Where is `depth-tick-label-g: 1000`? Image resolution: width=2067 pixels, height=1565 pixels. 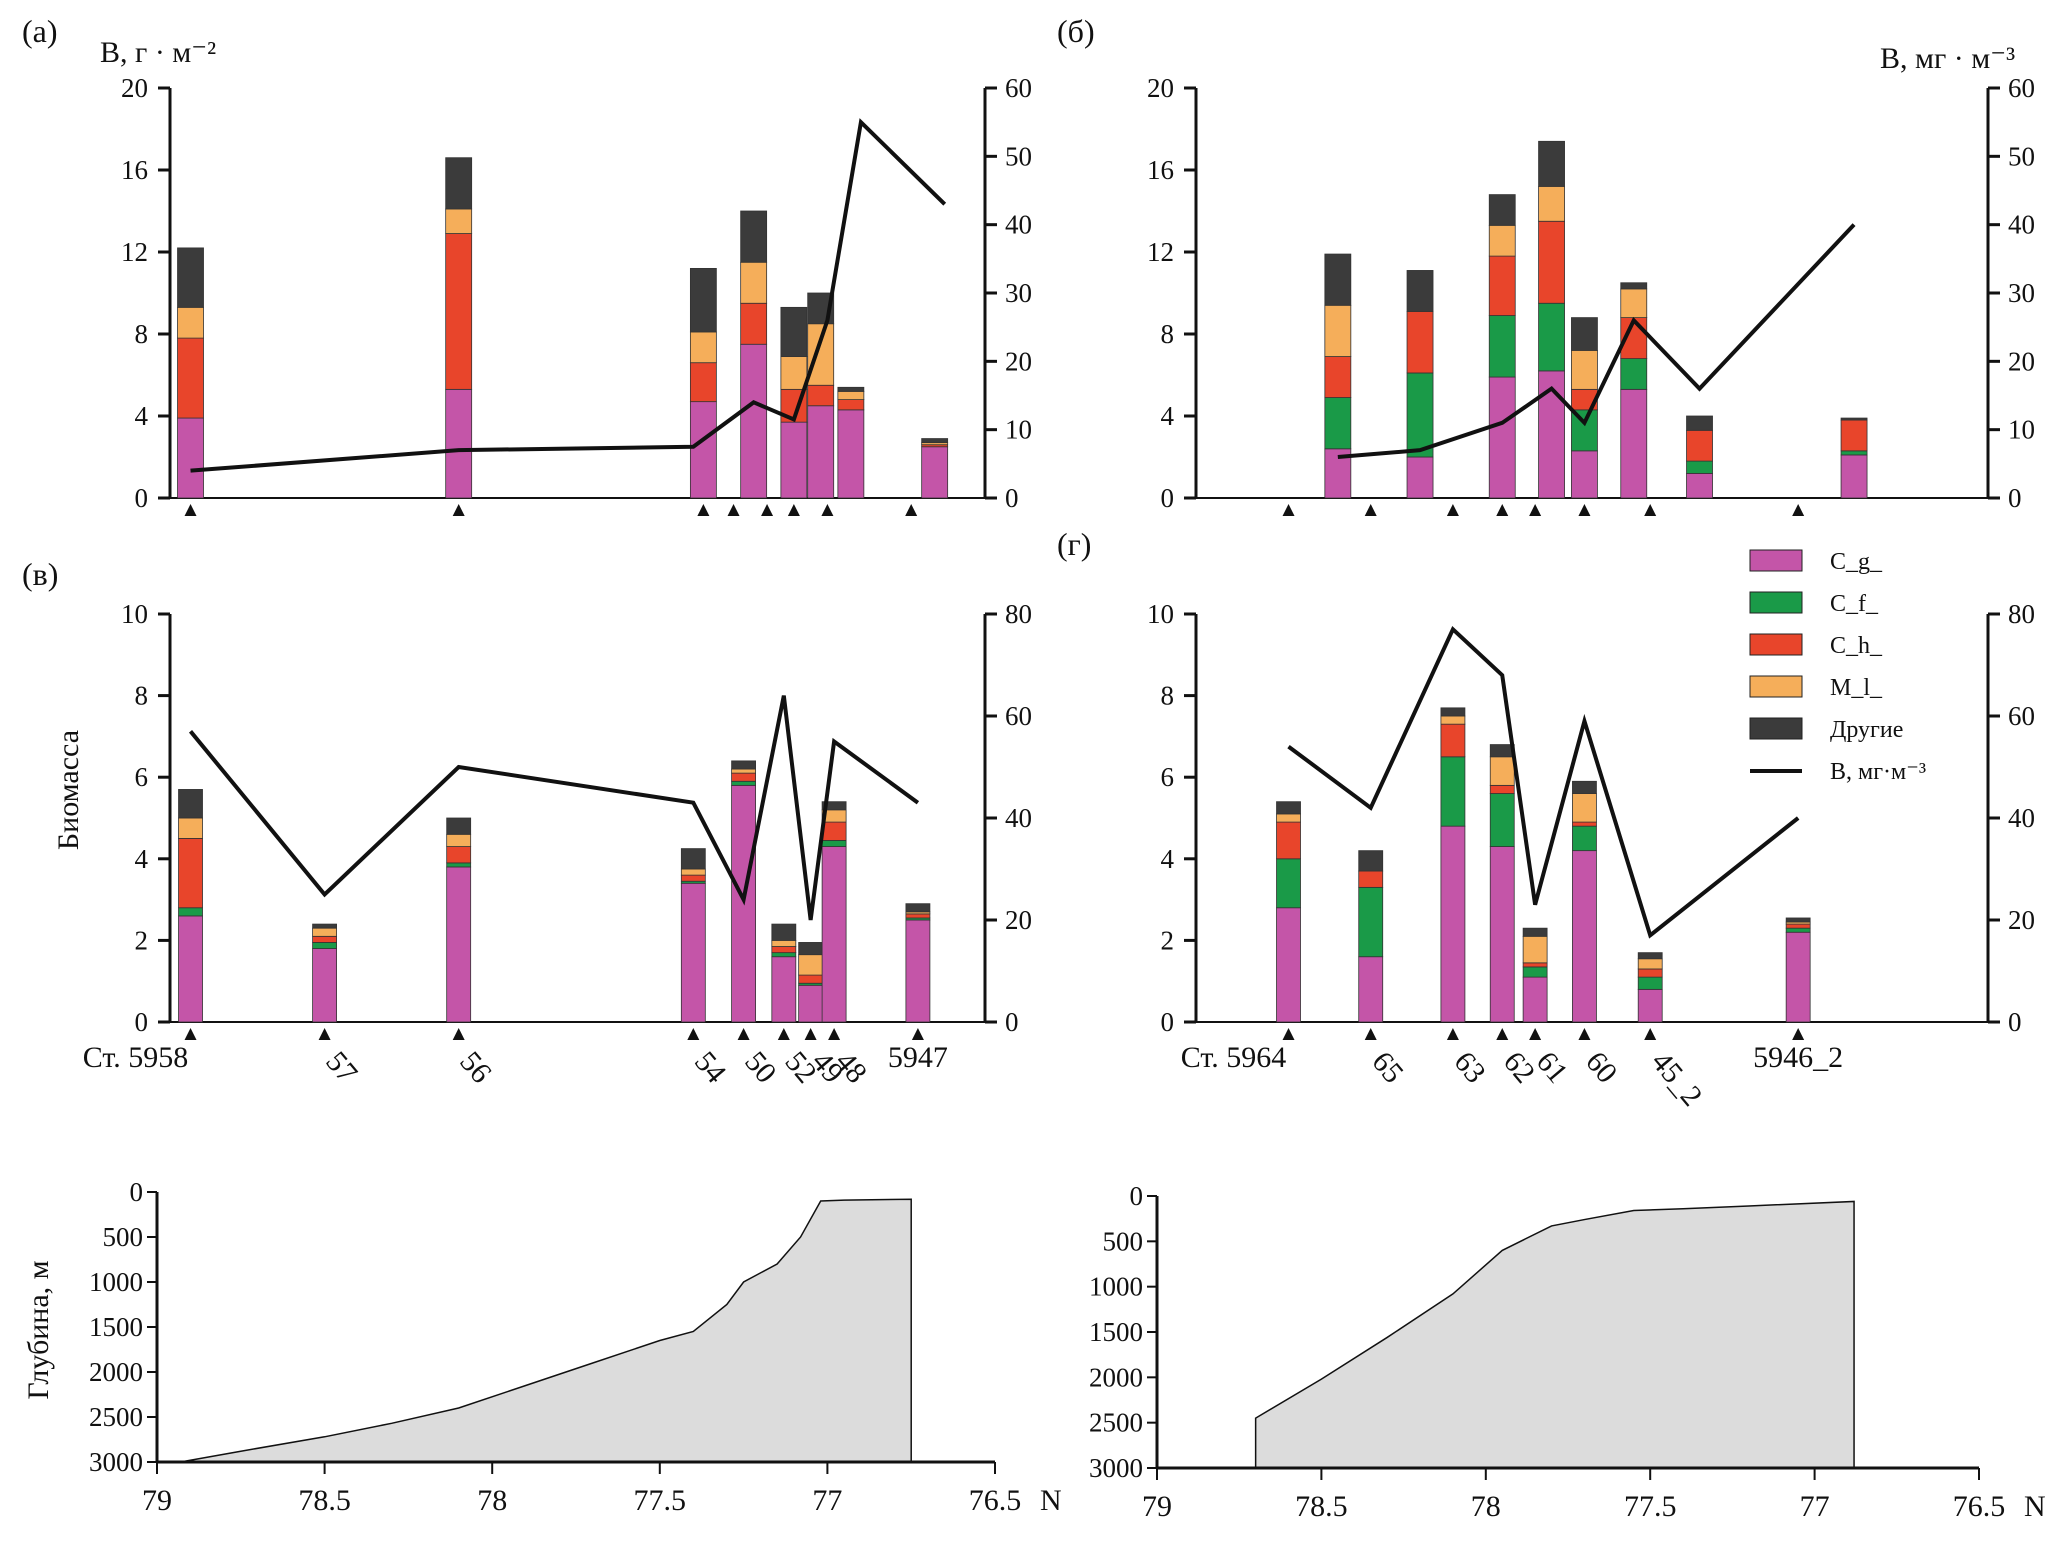
depth-tick-label-g: 1000 is located at coordinates (1116, 1287).